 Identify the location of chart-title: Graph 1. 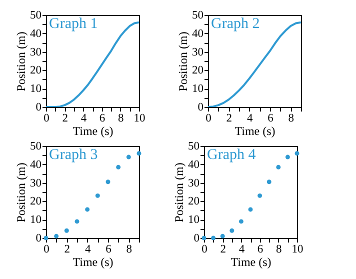
(73, 24).